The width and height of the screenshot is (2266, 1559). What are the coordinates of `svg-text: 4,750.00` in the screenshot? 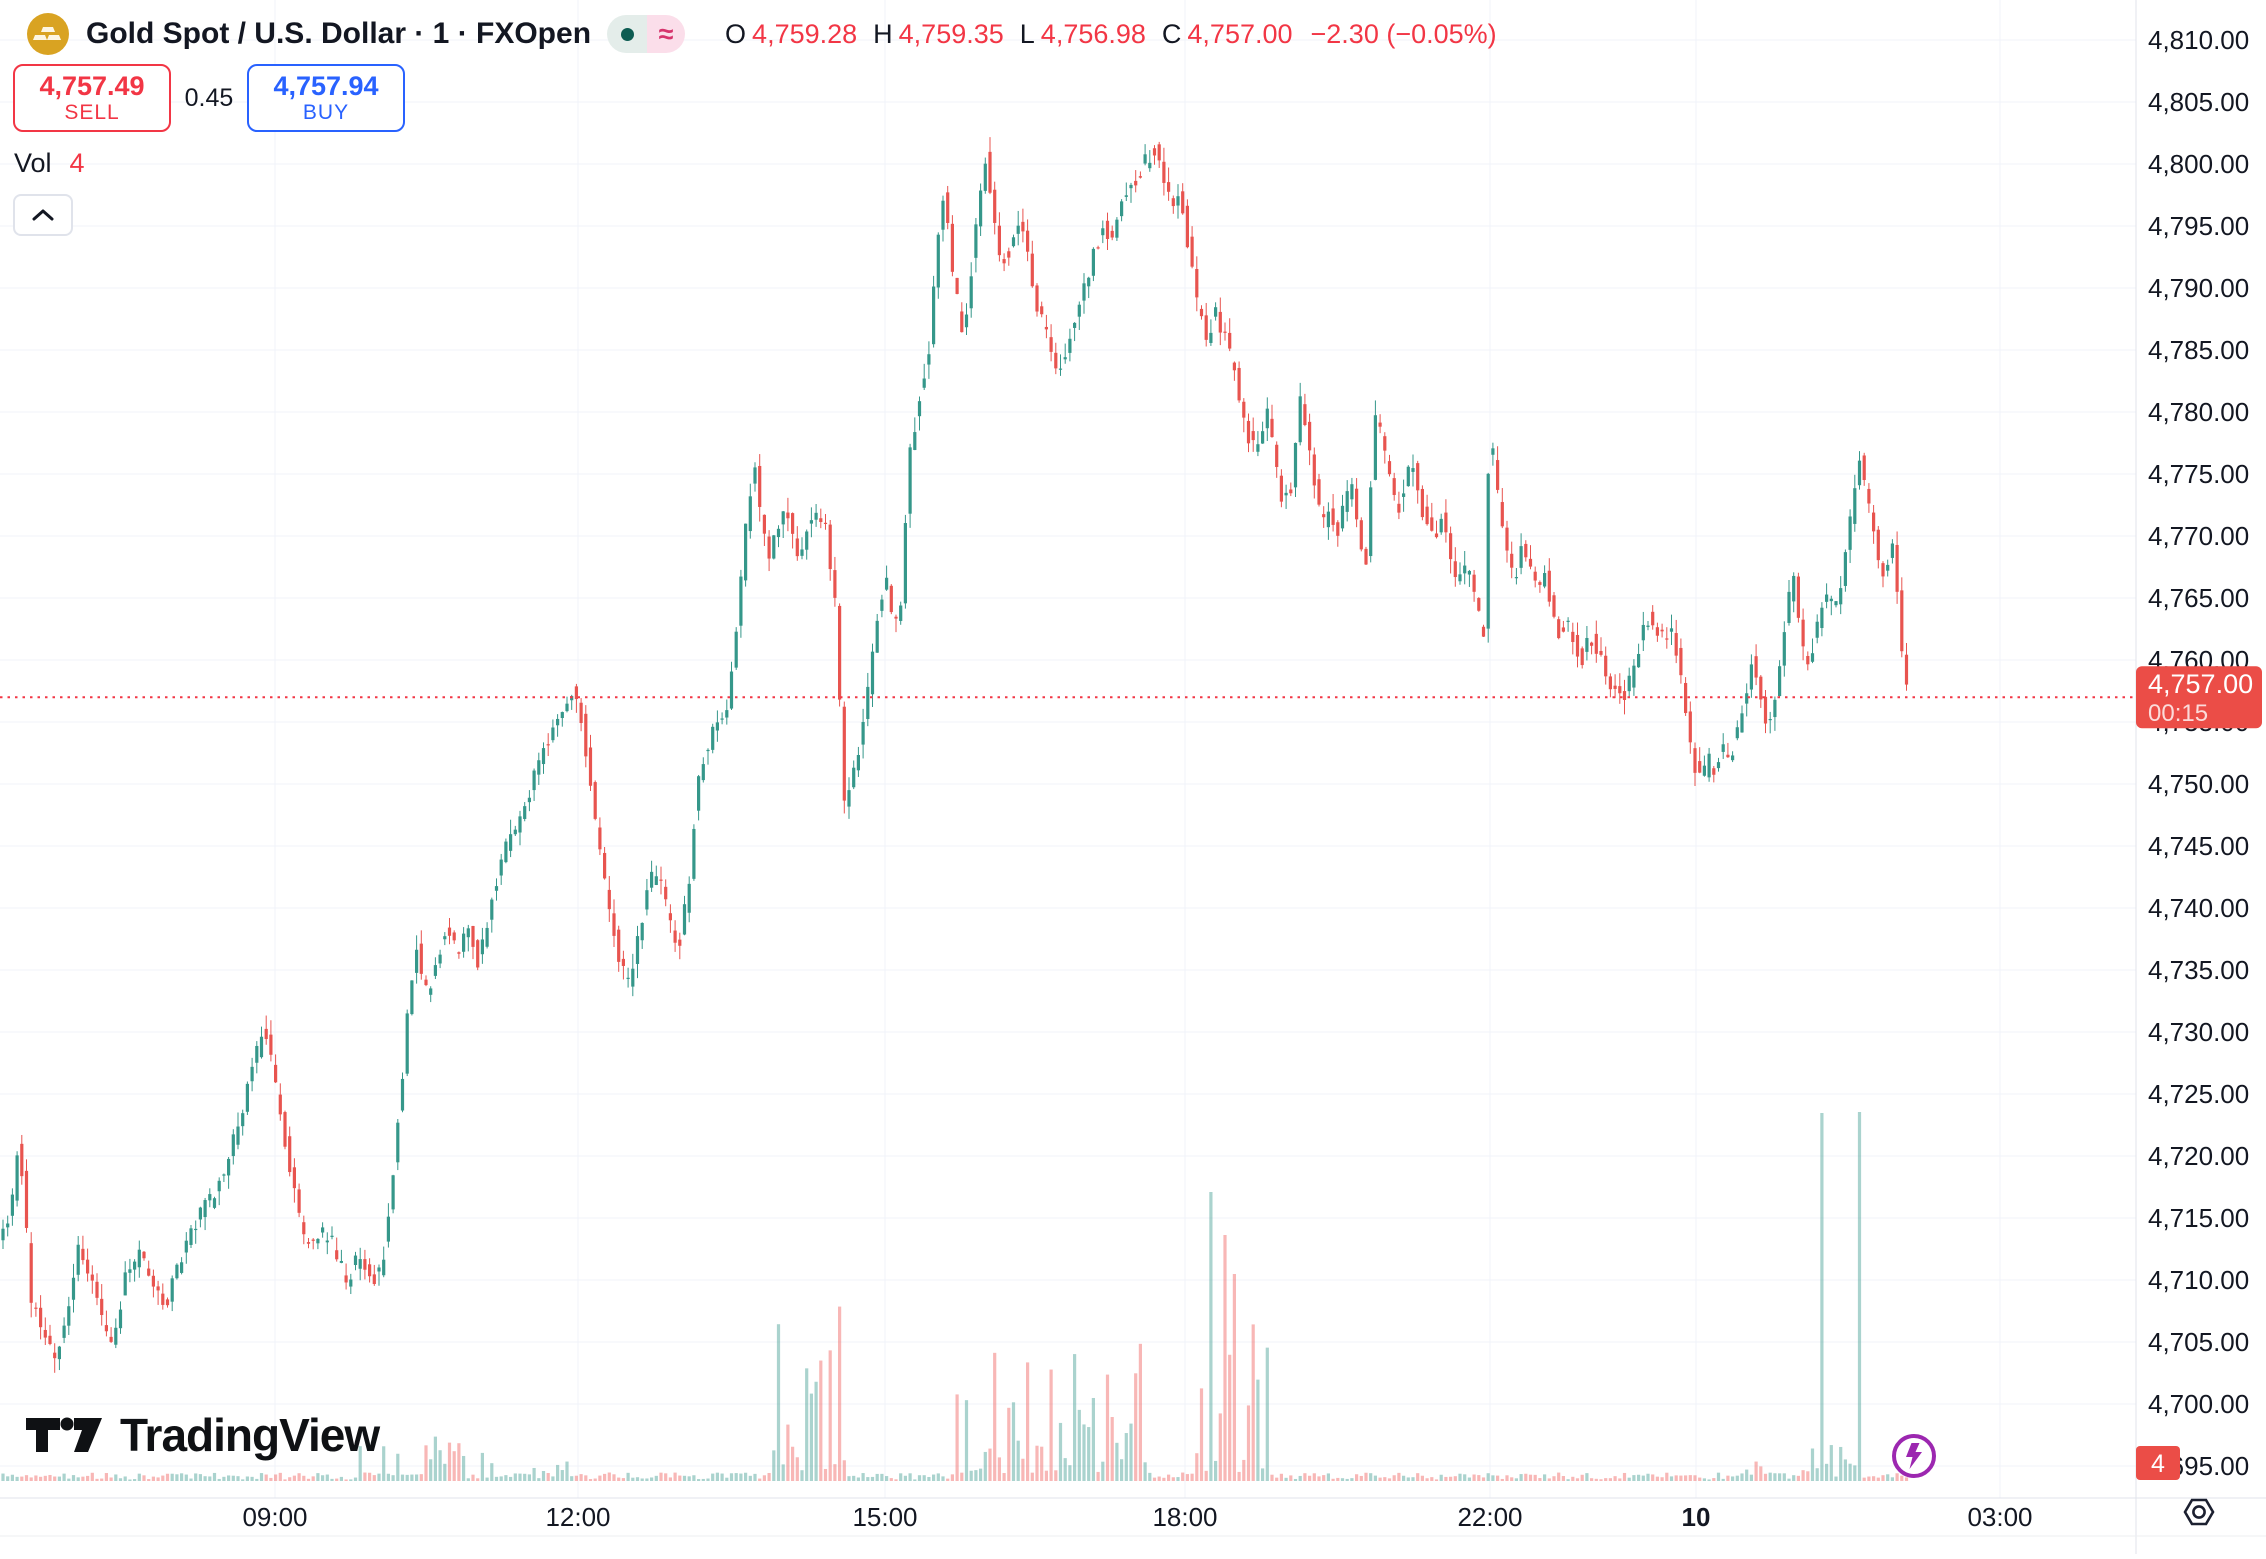 It's located at (2198, 784).